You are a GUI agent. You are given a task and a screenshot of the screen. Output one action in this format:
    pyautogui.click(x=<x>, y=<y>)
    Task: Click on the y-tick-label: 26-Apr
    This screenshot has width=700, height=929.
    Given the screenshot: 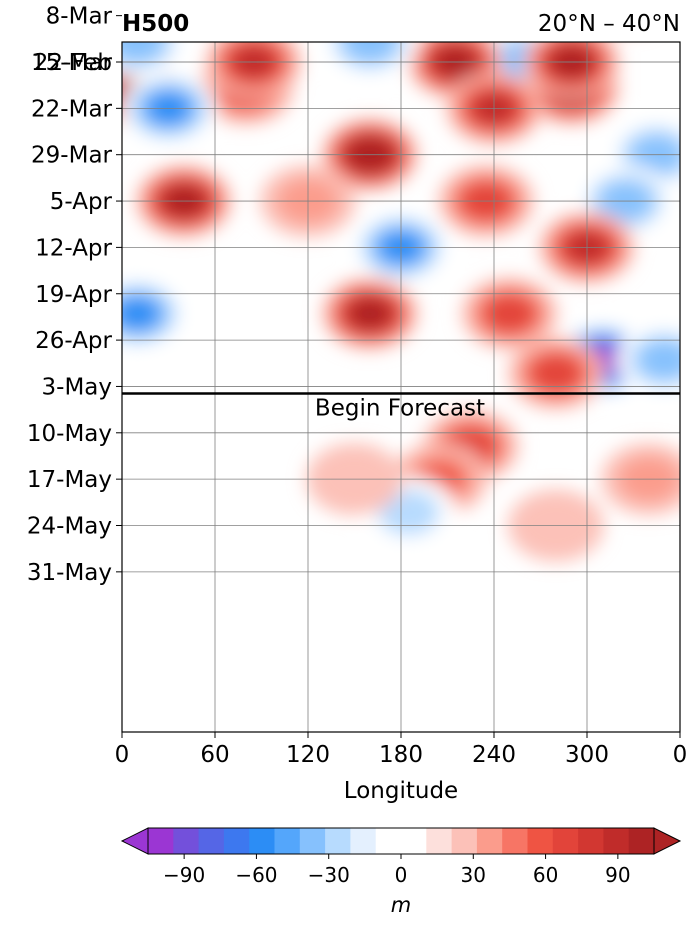 What is the action you would take?
    pyautogui.click(x=73, y=341)
    